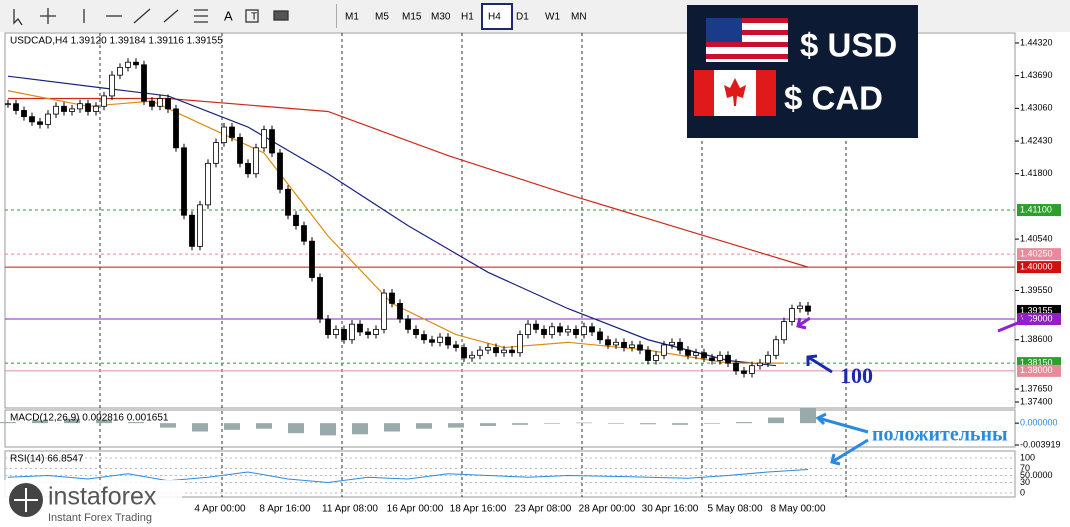 This screenshot has height=527, width=1070. What do you see at coordinates (441, 17) in the screenshot?
I see `timeframe-button: M30` at bounding box center [441, 17].